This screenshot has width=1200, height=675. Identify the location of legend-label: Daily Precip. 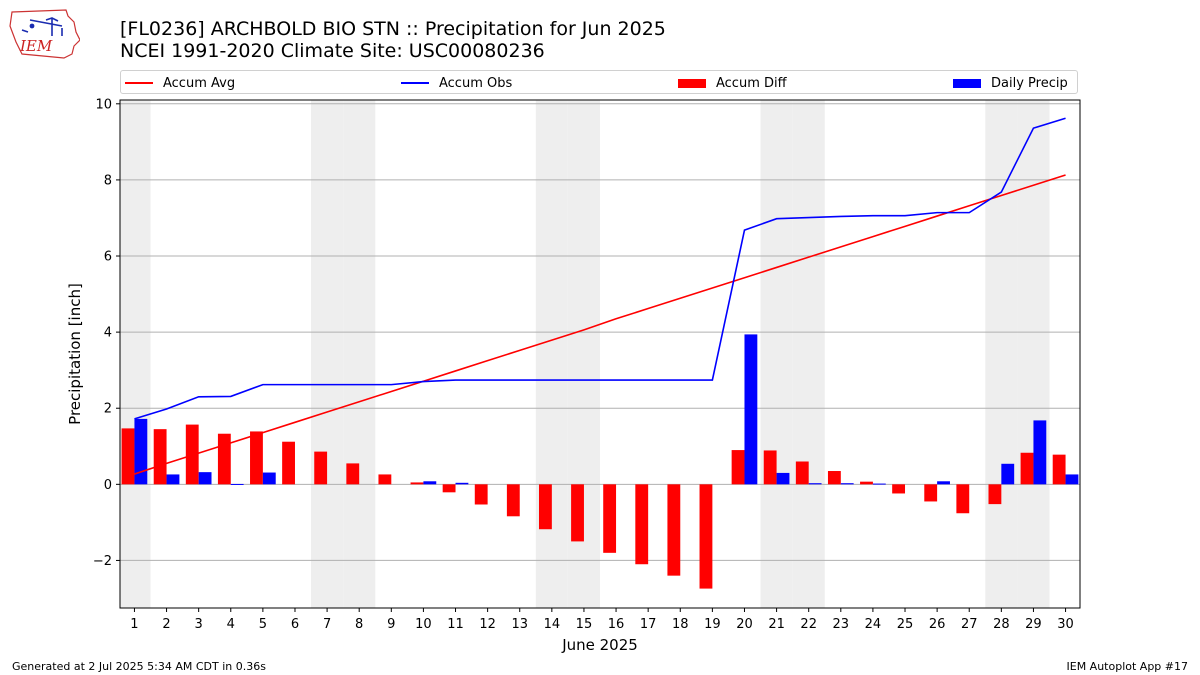
(1029, 83).